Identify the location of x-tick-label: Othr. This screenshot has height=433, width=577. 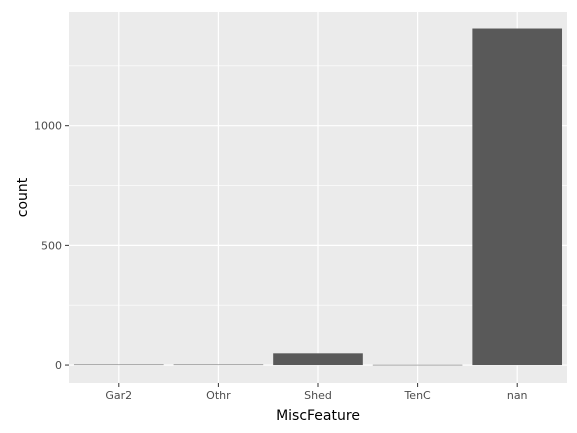
(218, 395).